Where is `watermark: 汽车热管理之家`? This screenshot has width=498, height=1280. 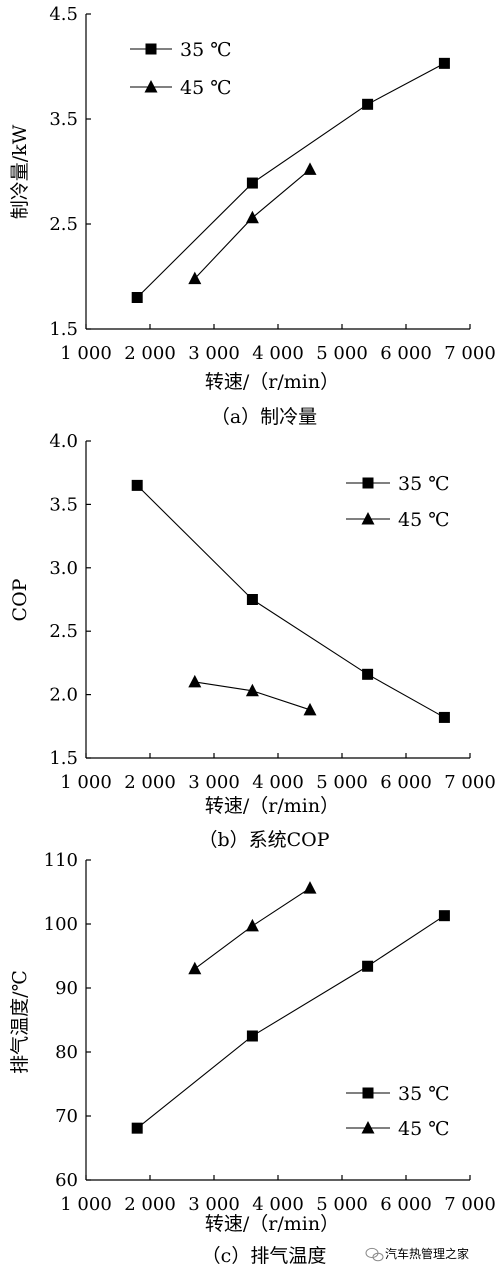
watermark: 汽车热管理之家 is located at coordinates (417, 1254).